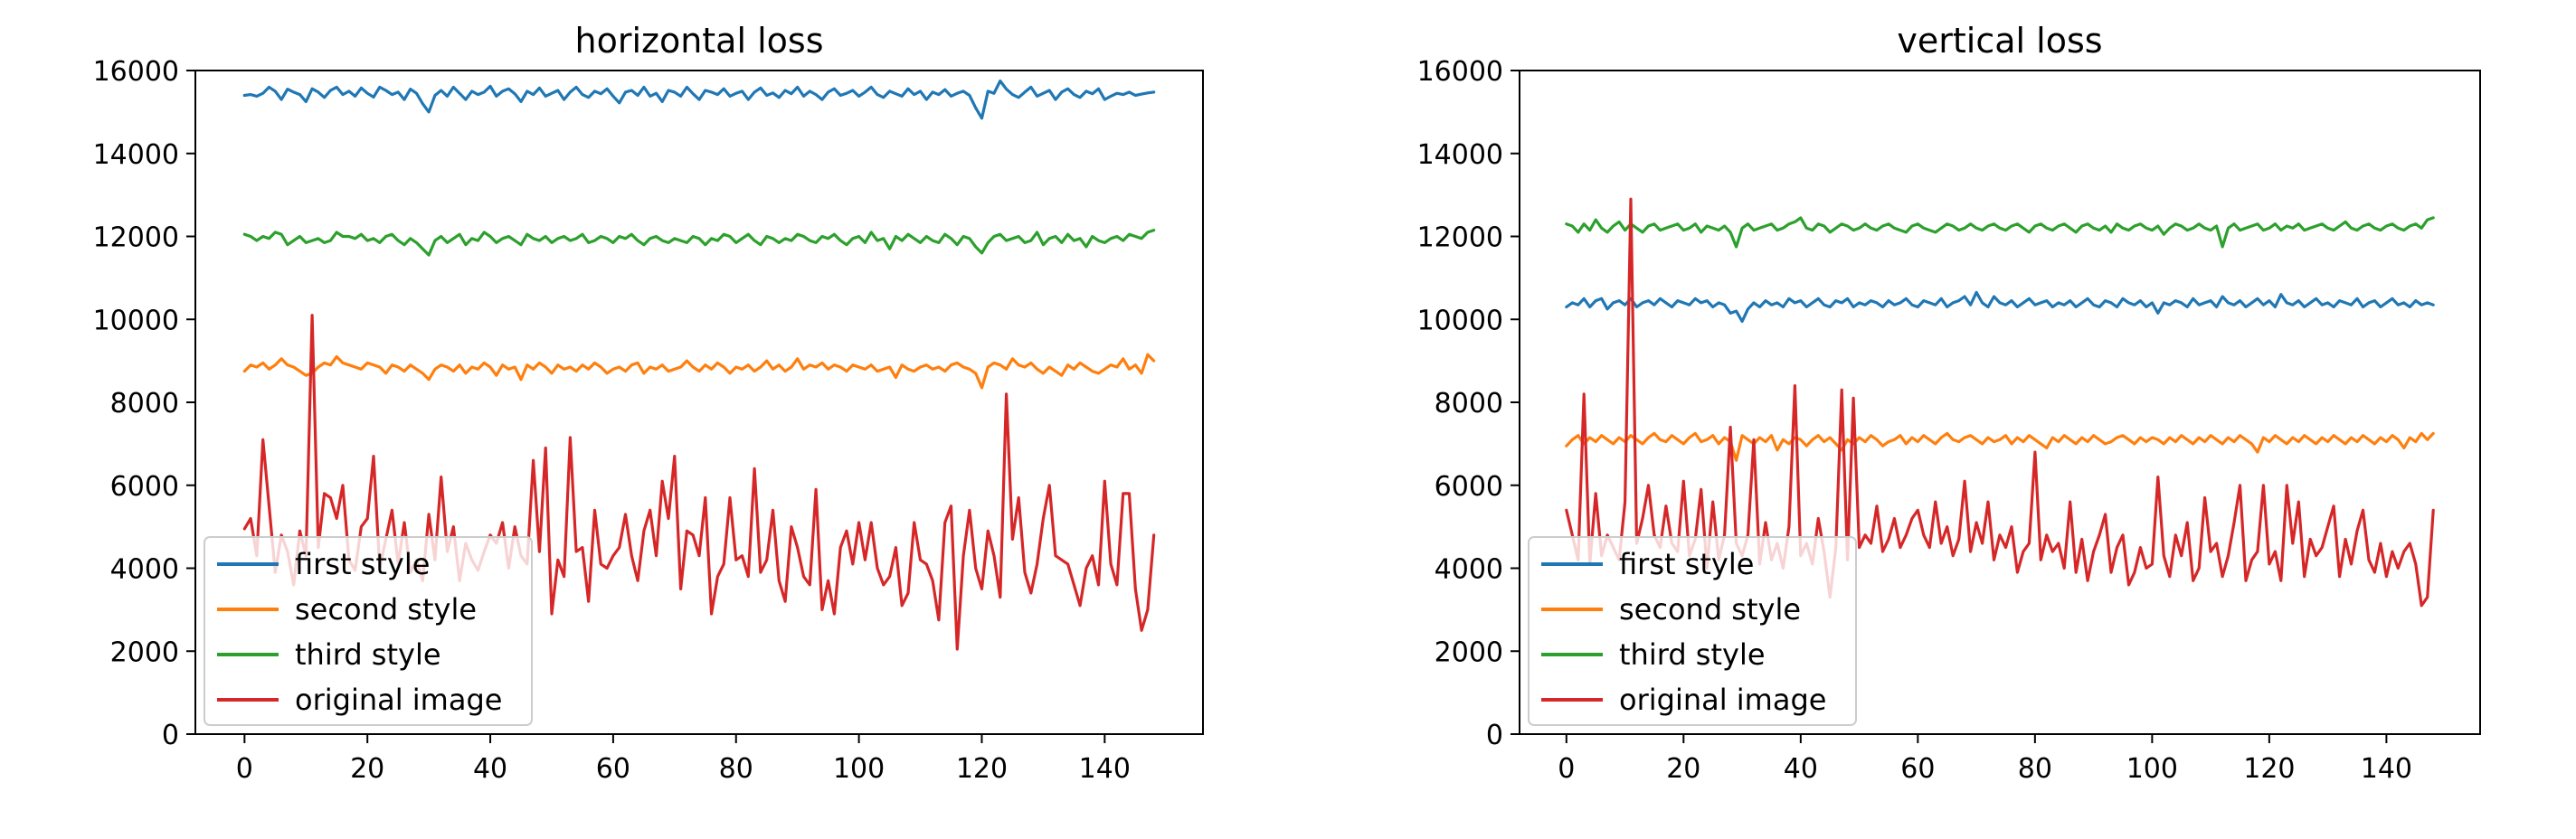  What do you see at coordinates (2000, 41) in the screenshot?
I see `chart-title: vertical loss` at bounding box center [2000, 41].